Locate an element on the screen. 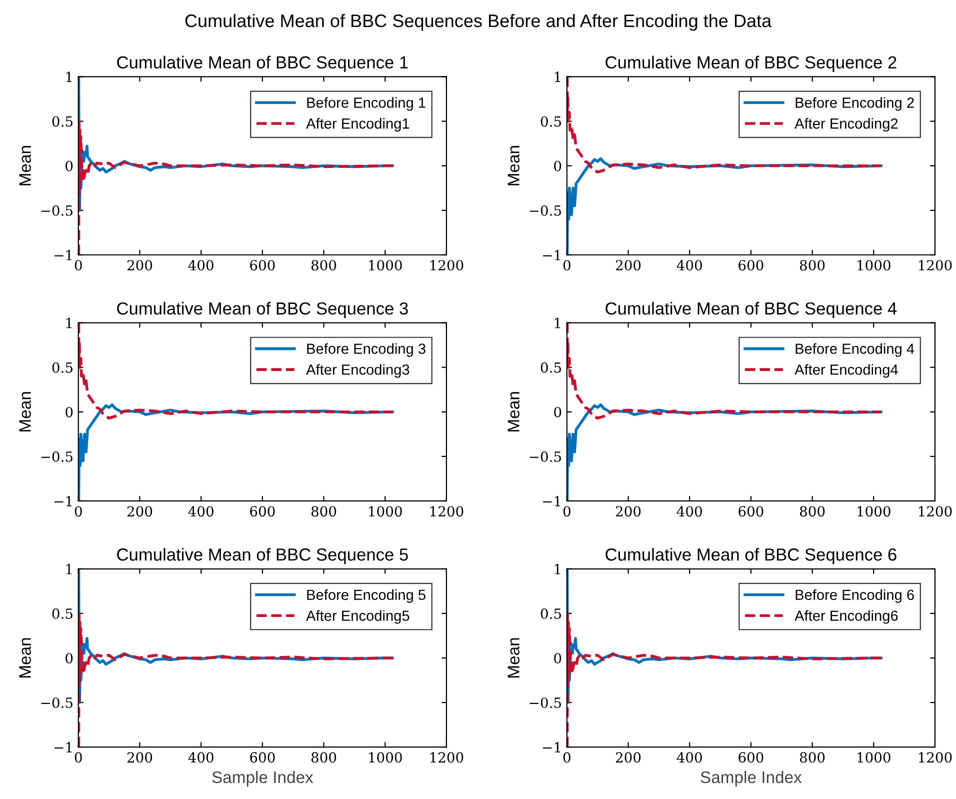 Image resolution: width=956 pixels, height=799 pixels. legend-label: Before Encoding 5 is located at coordinates (366, 596).